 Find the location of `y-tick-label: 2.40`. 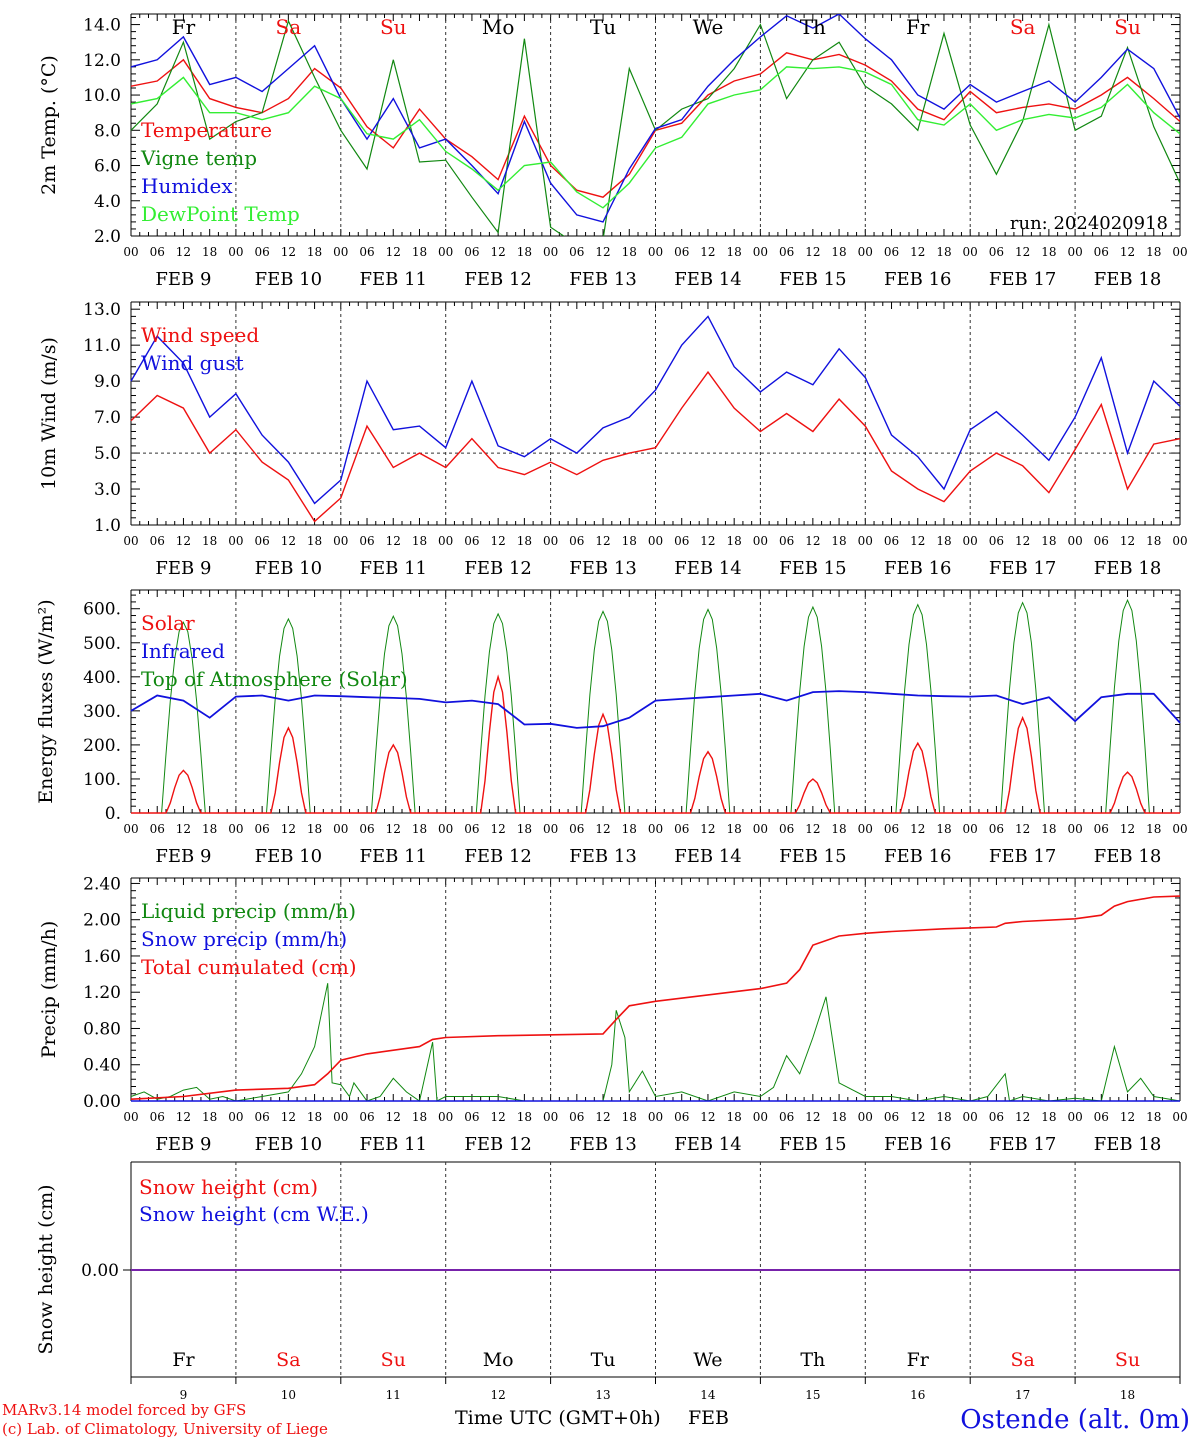

y-tick-label: 2.40 is located at coordinates (102, 884).